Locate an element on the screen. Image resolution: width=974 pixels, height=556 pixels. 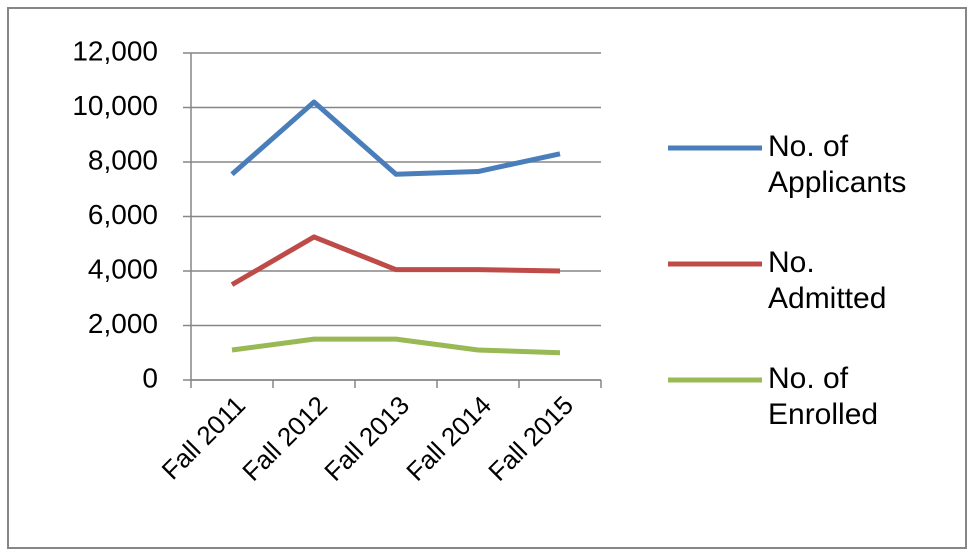
legend-label: No. Admitted is located at coordinates (827, 280).